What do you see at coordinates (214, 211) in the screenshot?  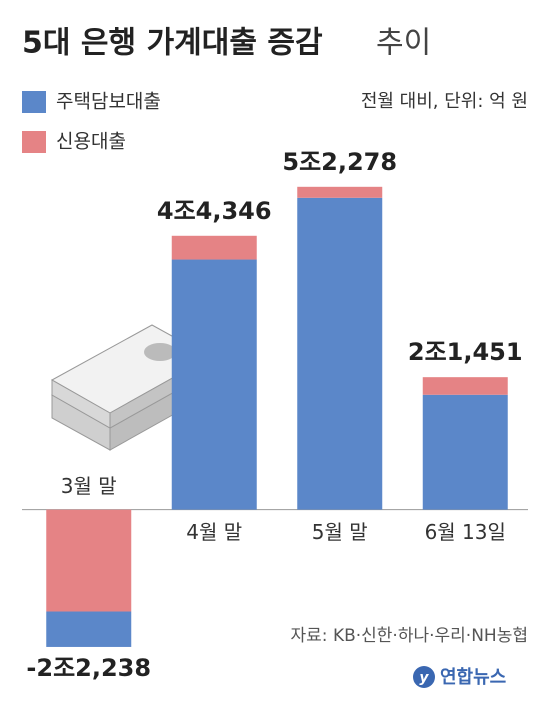 I see `total-label: 4조4,346` at bounding box center [214, 211].